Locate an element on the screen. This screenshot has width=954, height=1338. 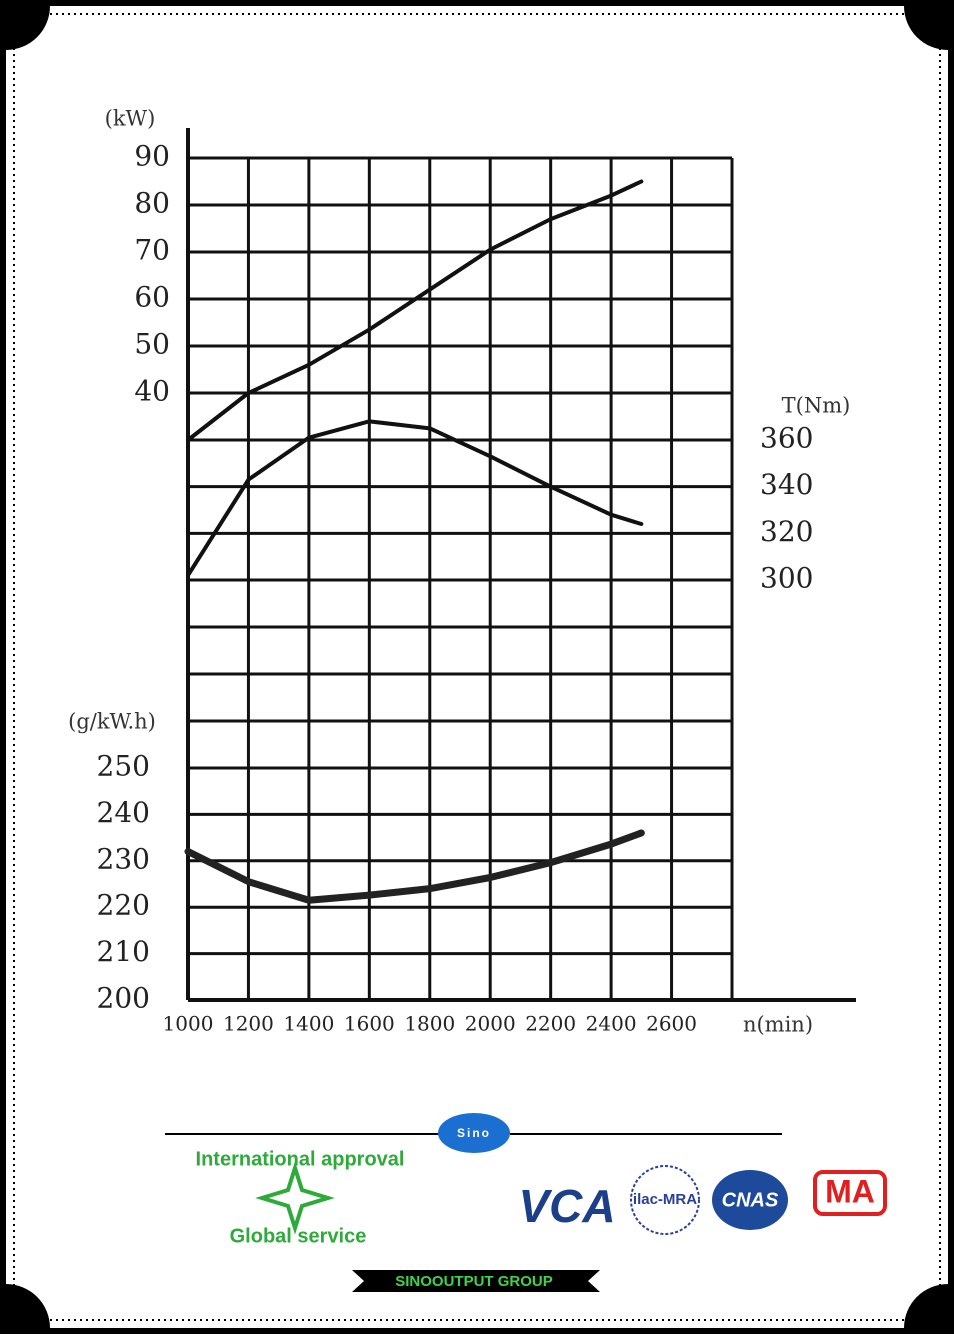
x-tick-label: 2600 is located at coordinates (671, 1024).